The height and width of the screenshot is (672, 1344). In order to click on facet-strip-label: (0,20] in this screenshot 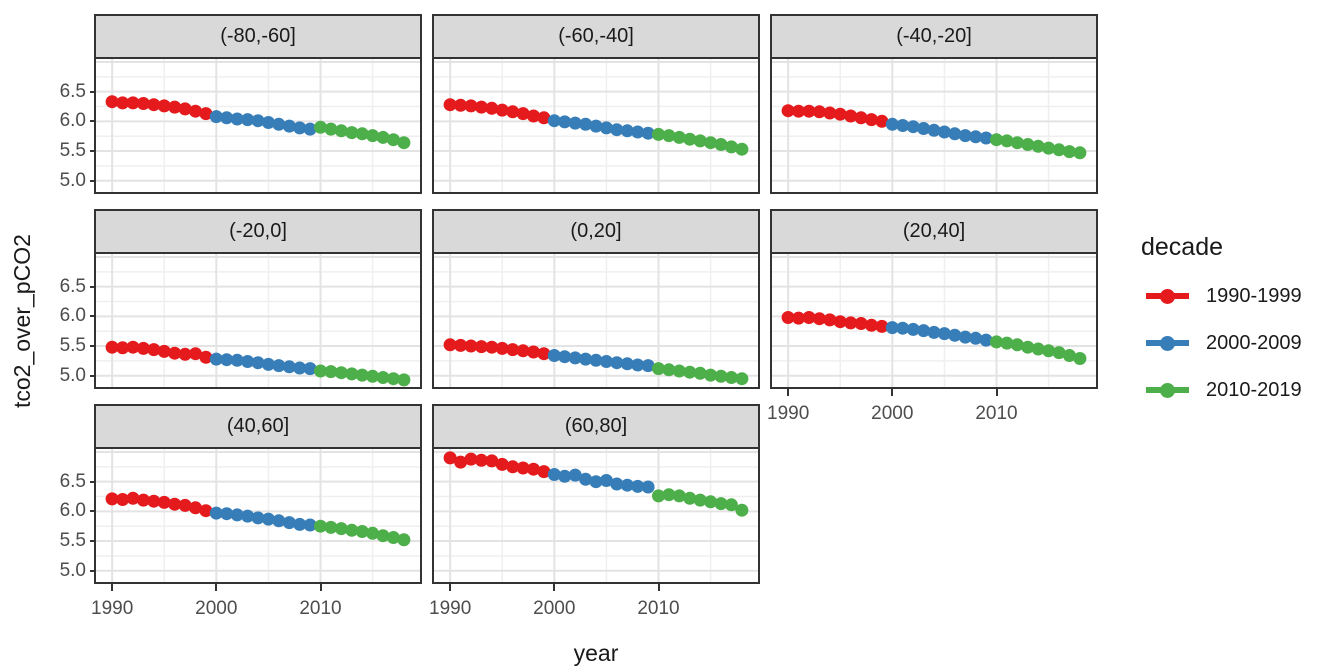, I will do `click(596, 231)`.